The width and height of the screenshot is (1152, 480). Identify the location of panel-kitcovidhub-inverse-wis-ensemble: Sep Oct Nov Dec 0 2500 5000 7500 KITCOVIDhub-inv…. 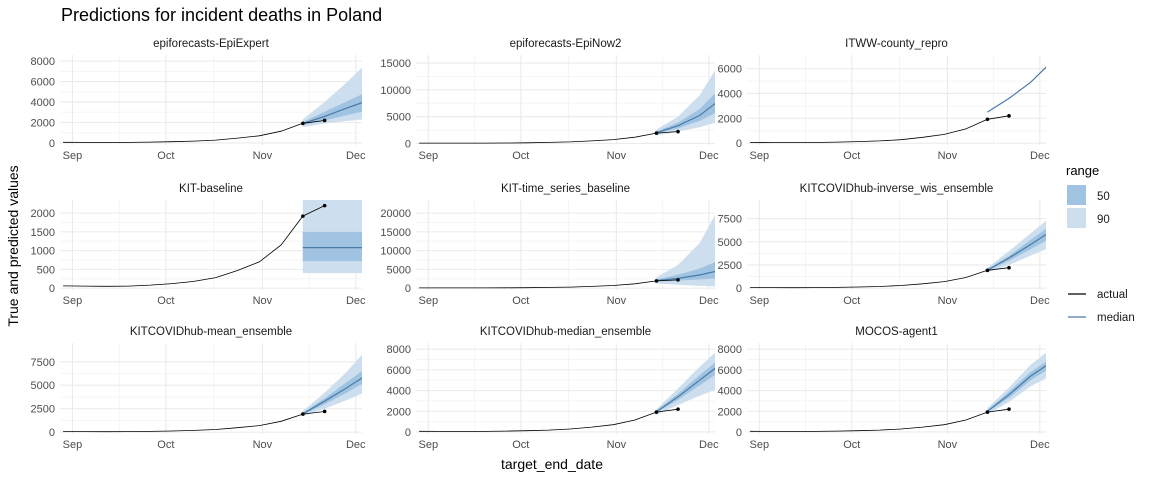
(884, 245).